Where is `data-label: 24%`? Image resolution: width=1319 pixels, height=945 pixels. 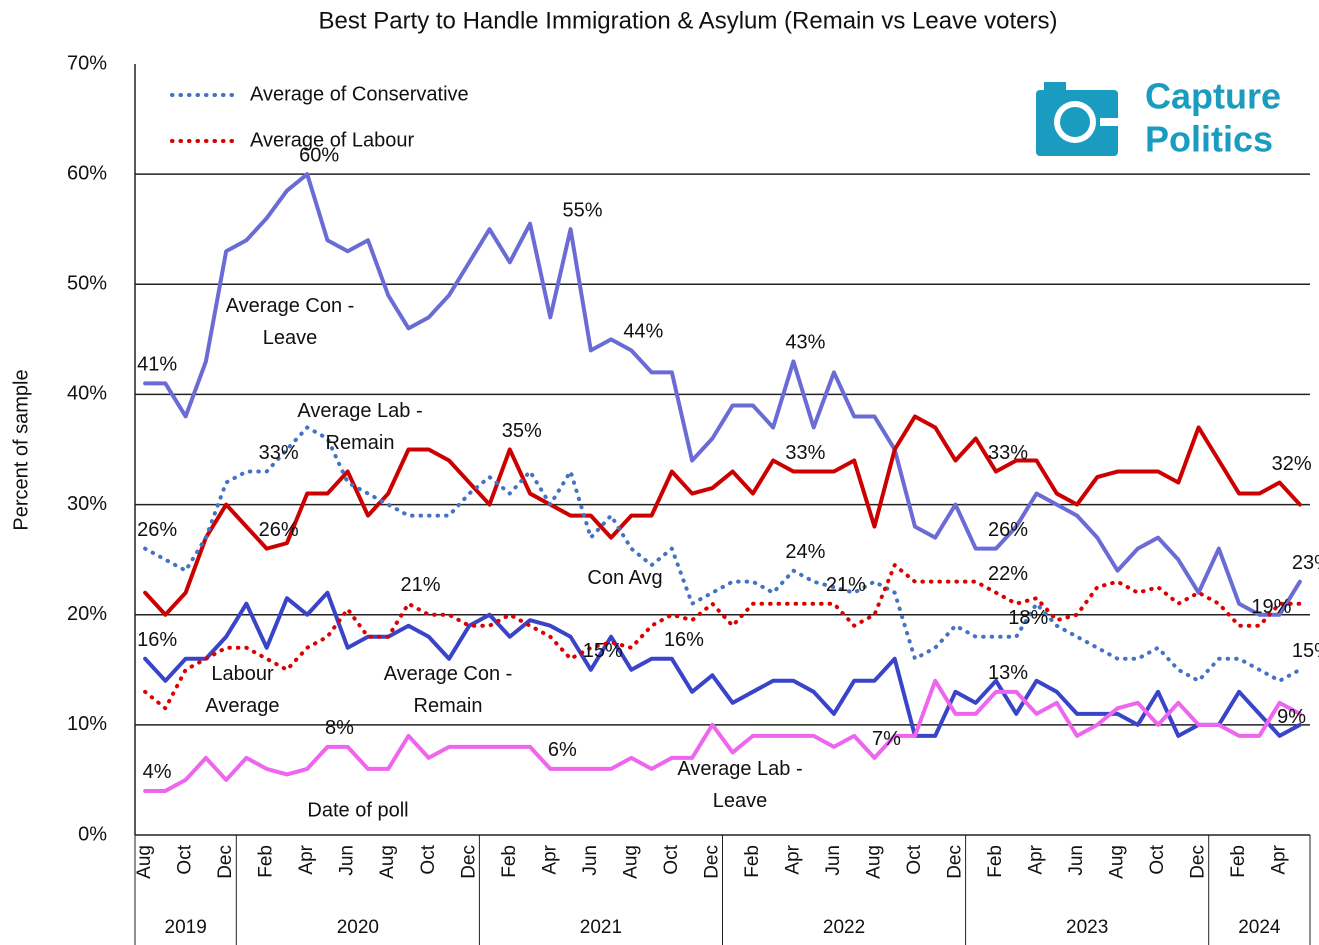
data-label: 24% is located at coordinates (805, 552).